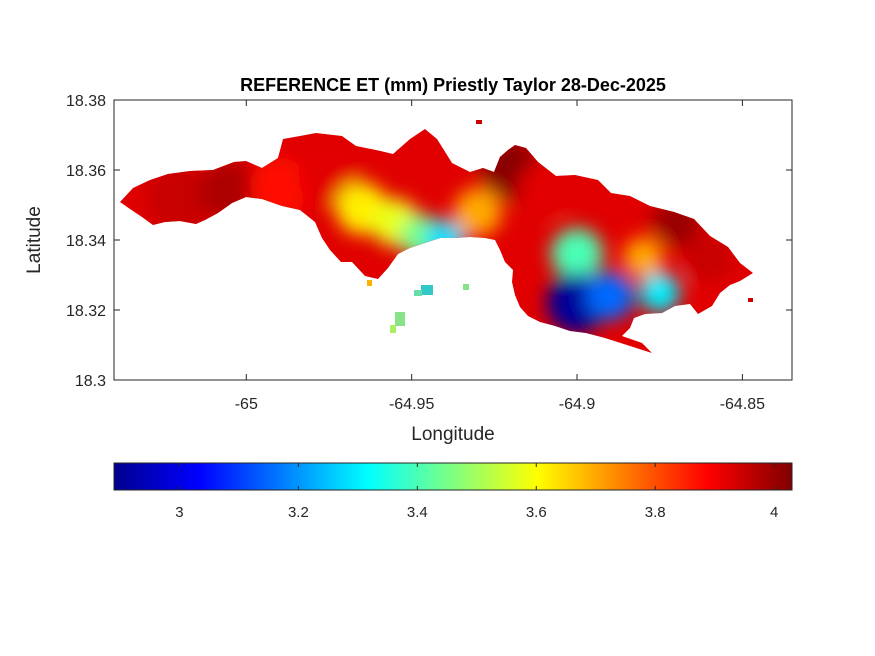 Image resolution: width=875 pixels, height=656 pixels. I want to click on colorbar-tick-label: 3.6, so click(536, 512).